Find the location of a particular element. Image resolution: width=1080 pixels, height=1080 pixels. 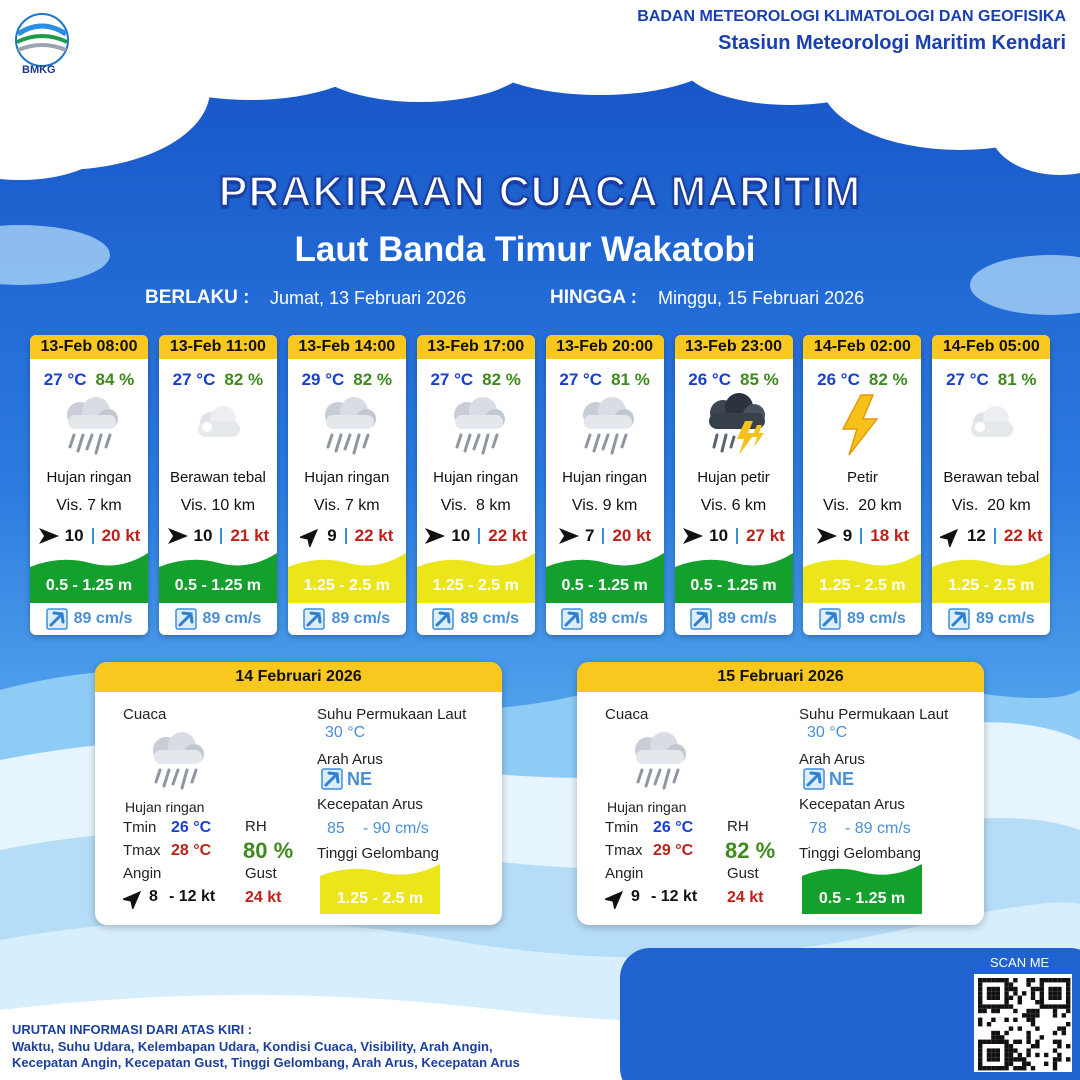

visibility: Vis. 9 km is located at coordinates (604, 505).